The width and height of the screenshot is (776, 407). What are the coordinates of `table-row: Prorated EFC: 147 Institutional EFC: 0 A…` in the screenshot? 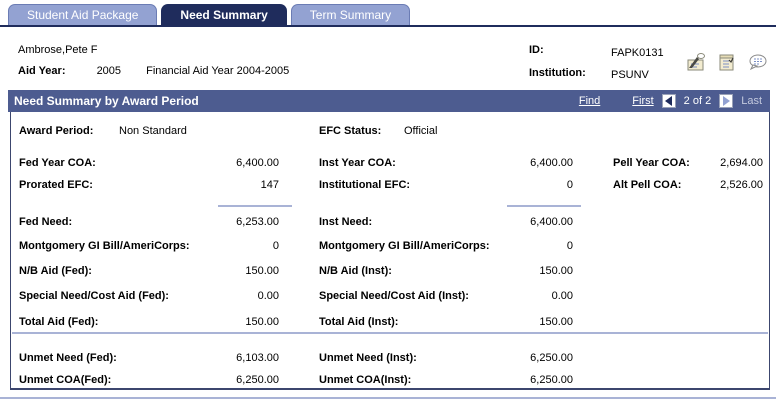 It's located at (390, 185).